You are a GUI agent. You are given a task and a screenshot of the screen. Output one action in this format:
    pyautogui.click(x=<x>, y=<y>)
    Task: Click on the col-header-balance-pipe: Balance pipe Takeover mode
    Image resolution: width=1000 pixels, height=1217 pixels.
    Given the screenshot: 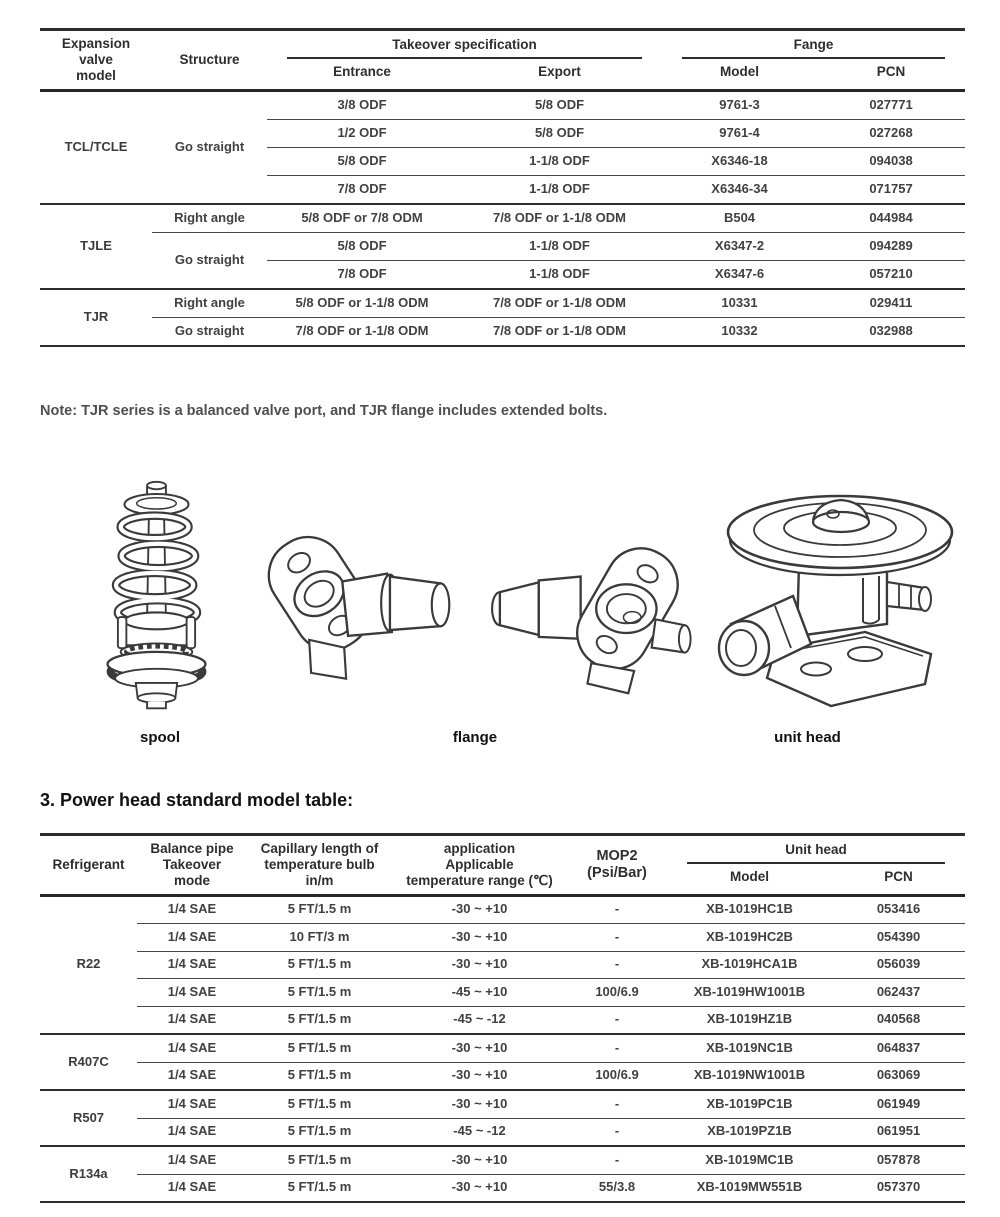 What is the action you would take?
    pyautogui.click(x=192, y=864)
    